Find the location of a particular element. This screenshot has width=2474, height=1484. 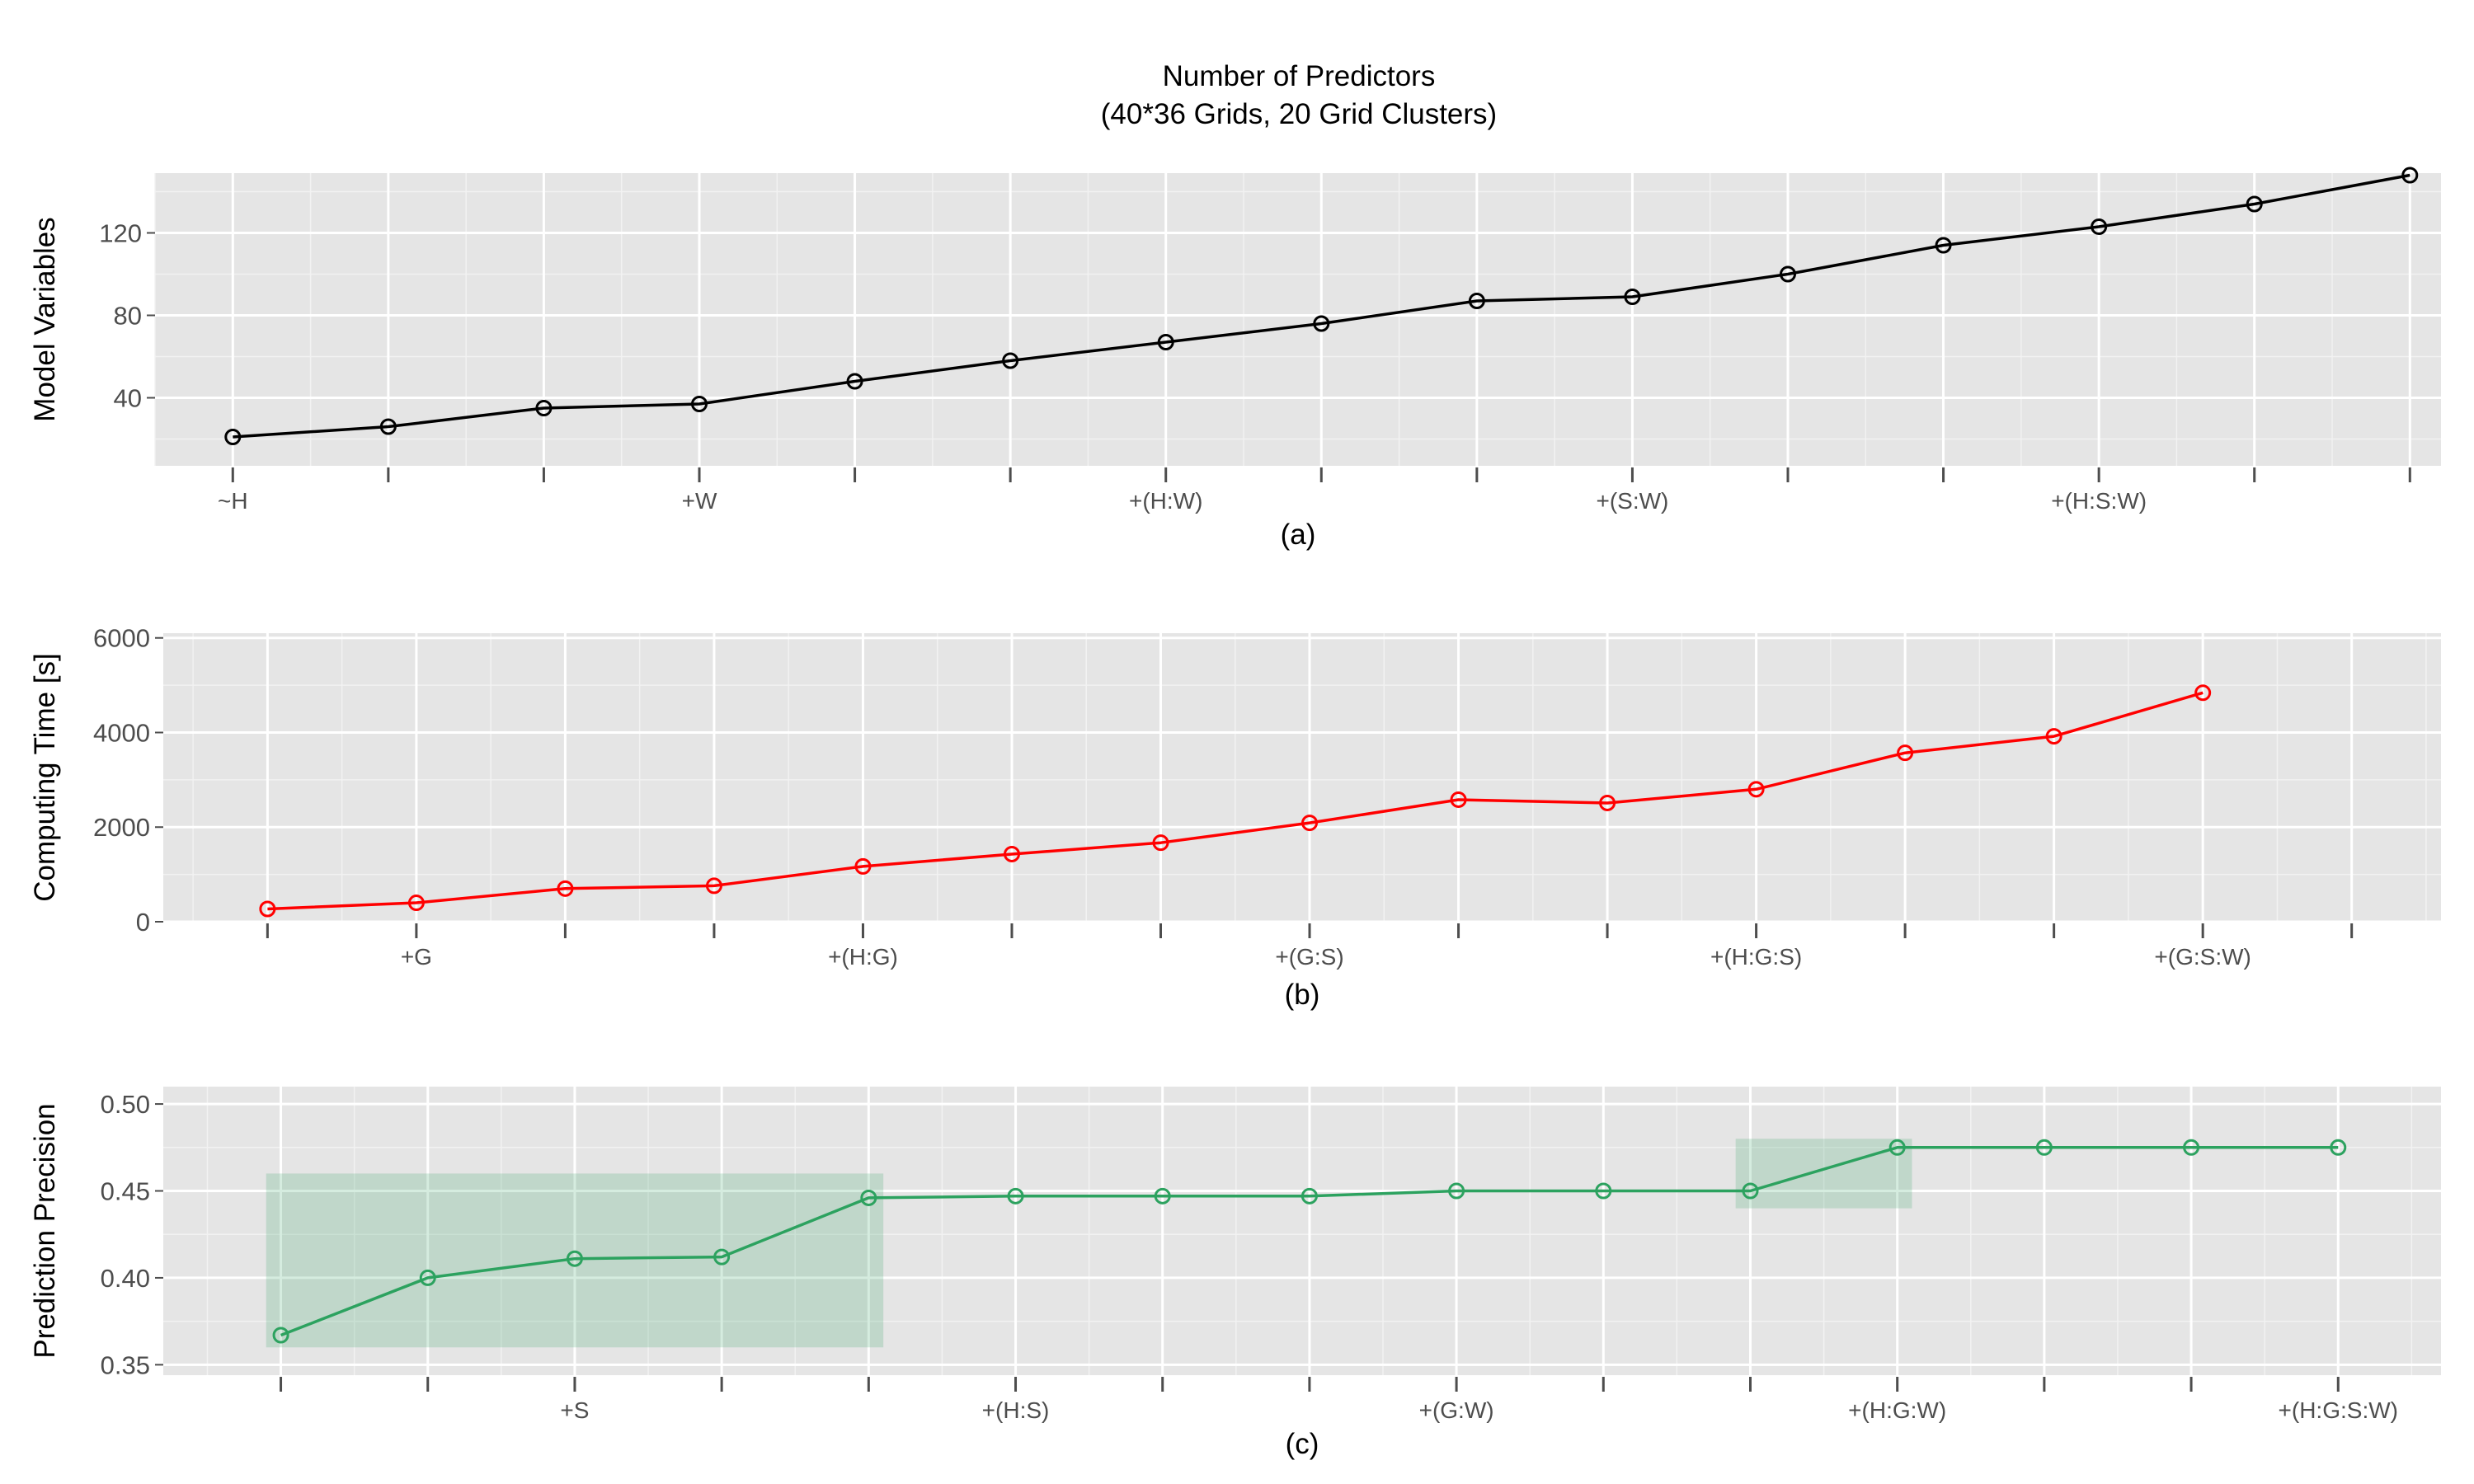

x-tick-label: +(G:S:W) is located at coordinates (2202, 957).